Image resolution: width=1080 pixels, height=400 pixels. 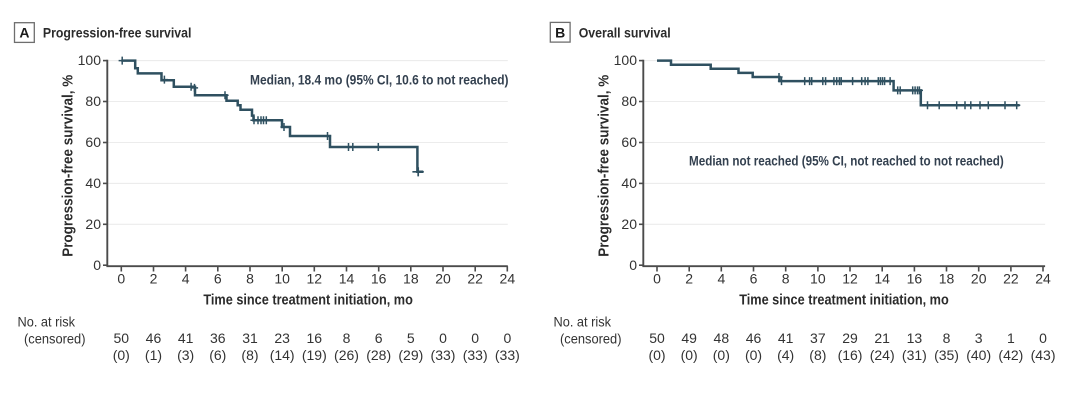 What do you see at coordinates (689, 338) in the screenshot?
I see `svg-text: 49` at bounding box center [689, 338].